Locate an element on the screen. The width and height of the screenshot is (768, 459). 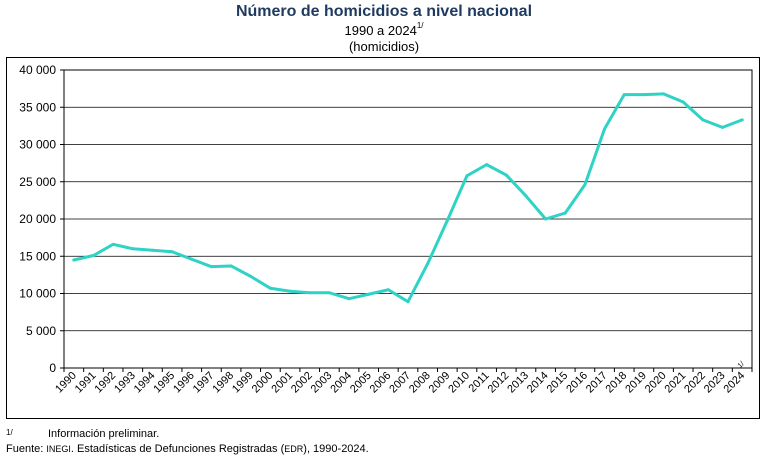
x-tick-label: 2009 is located at coordinates (440, 383).